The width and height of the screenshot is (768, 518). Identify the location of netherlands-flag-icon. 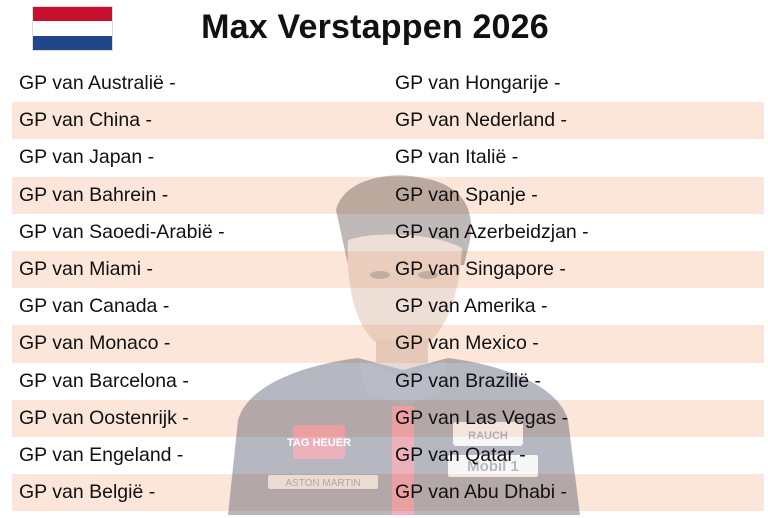
(72, 28).